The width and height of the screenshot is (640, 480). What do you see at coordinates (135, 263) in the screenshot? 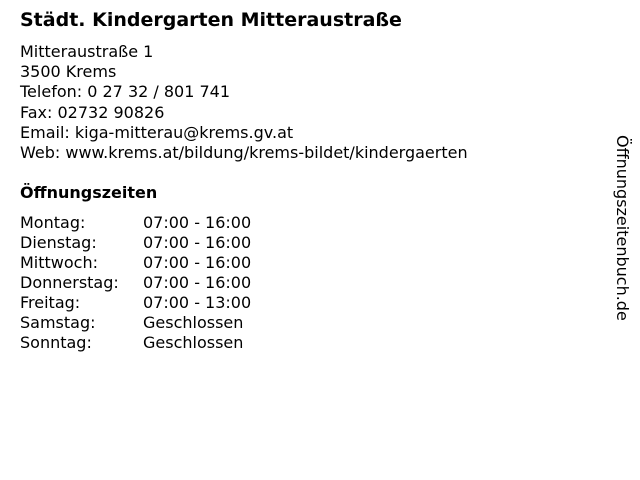
I see `hours-row: Mittwoch: 07:00 - 16:00` at bounding box center [135, 263].